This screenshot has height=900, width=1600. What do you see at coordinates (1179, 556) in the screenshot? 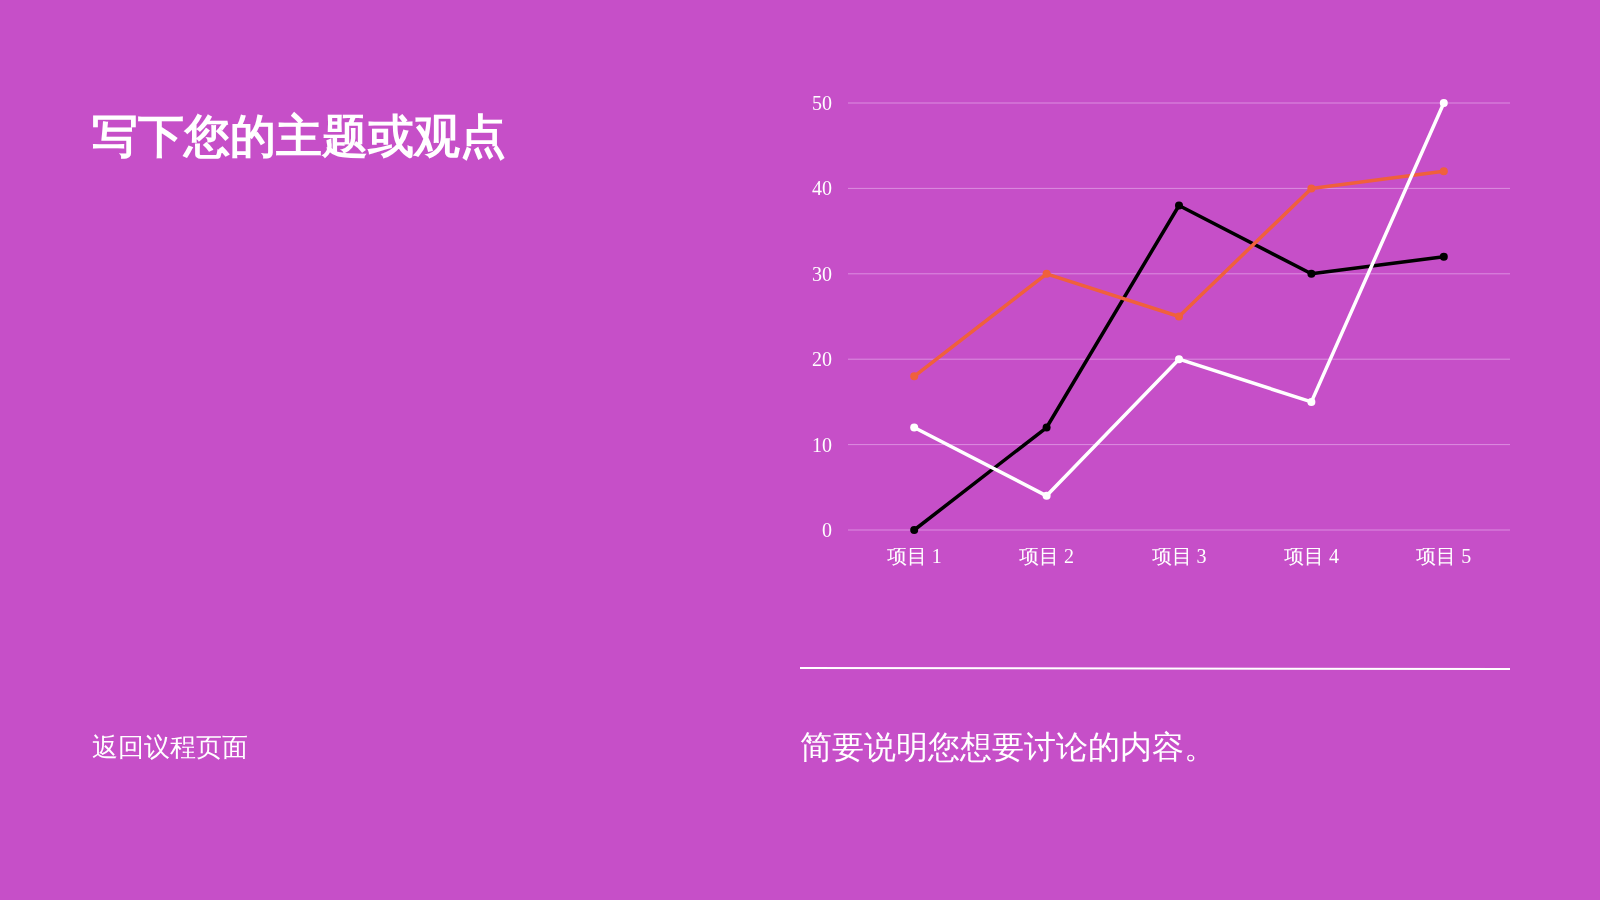
I see `x-tick-label: 项目 3` at bounding box center [1179, 556].